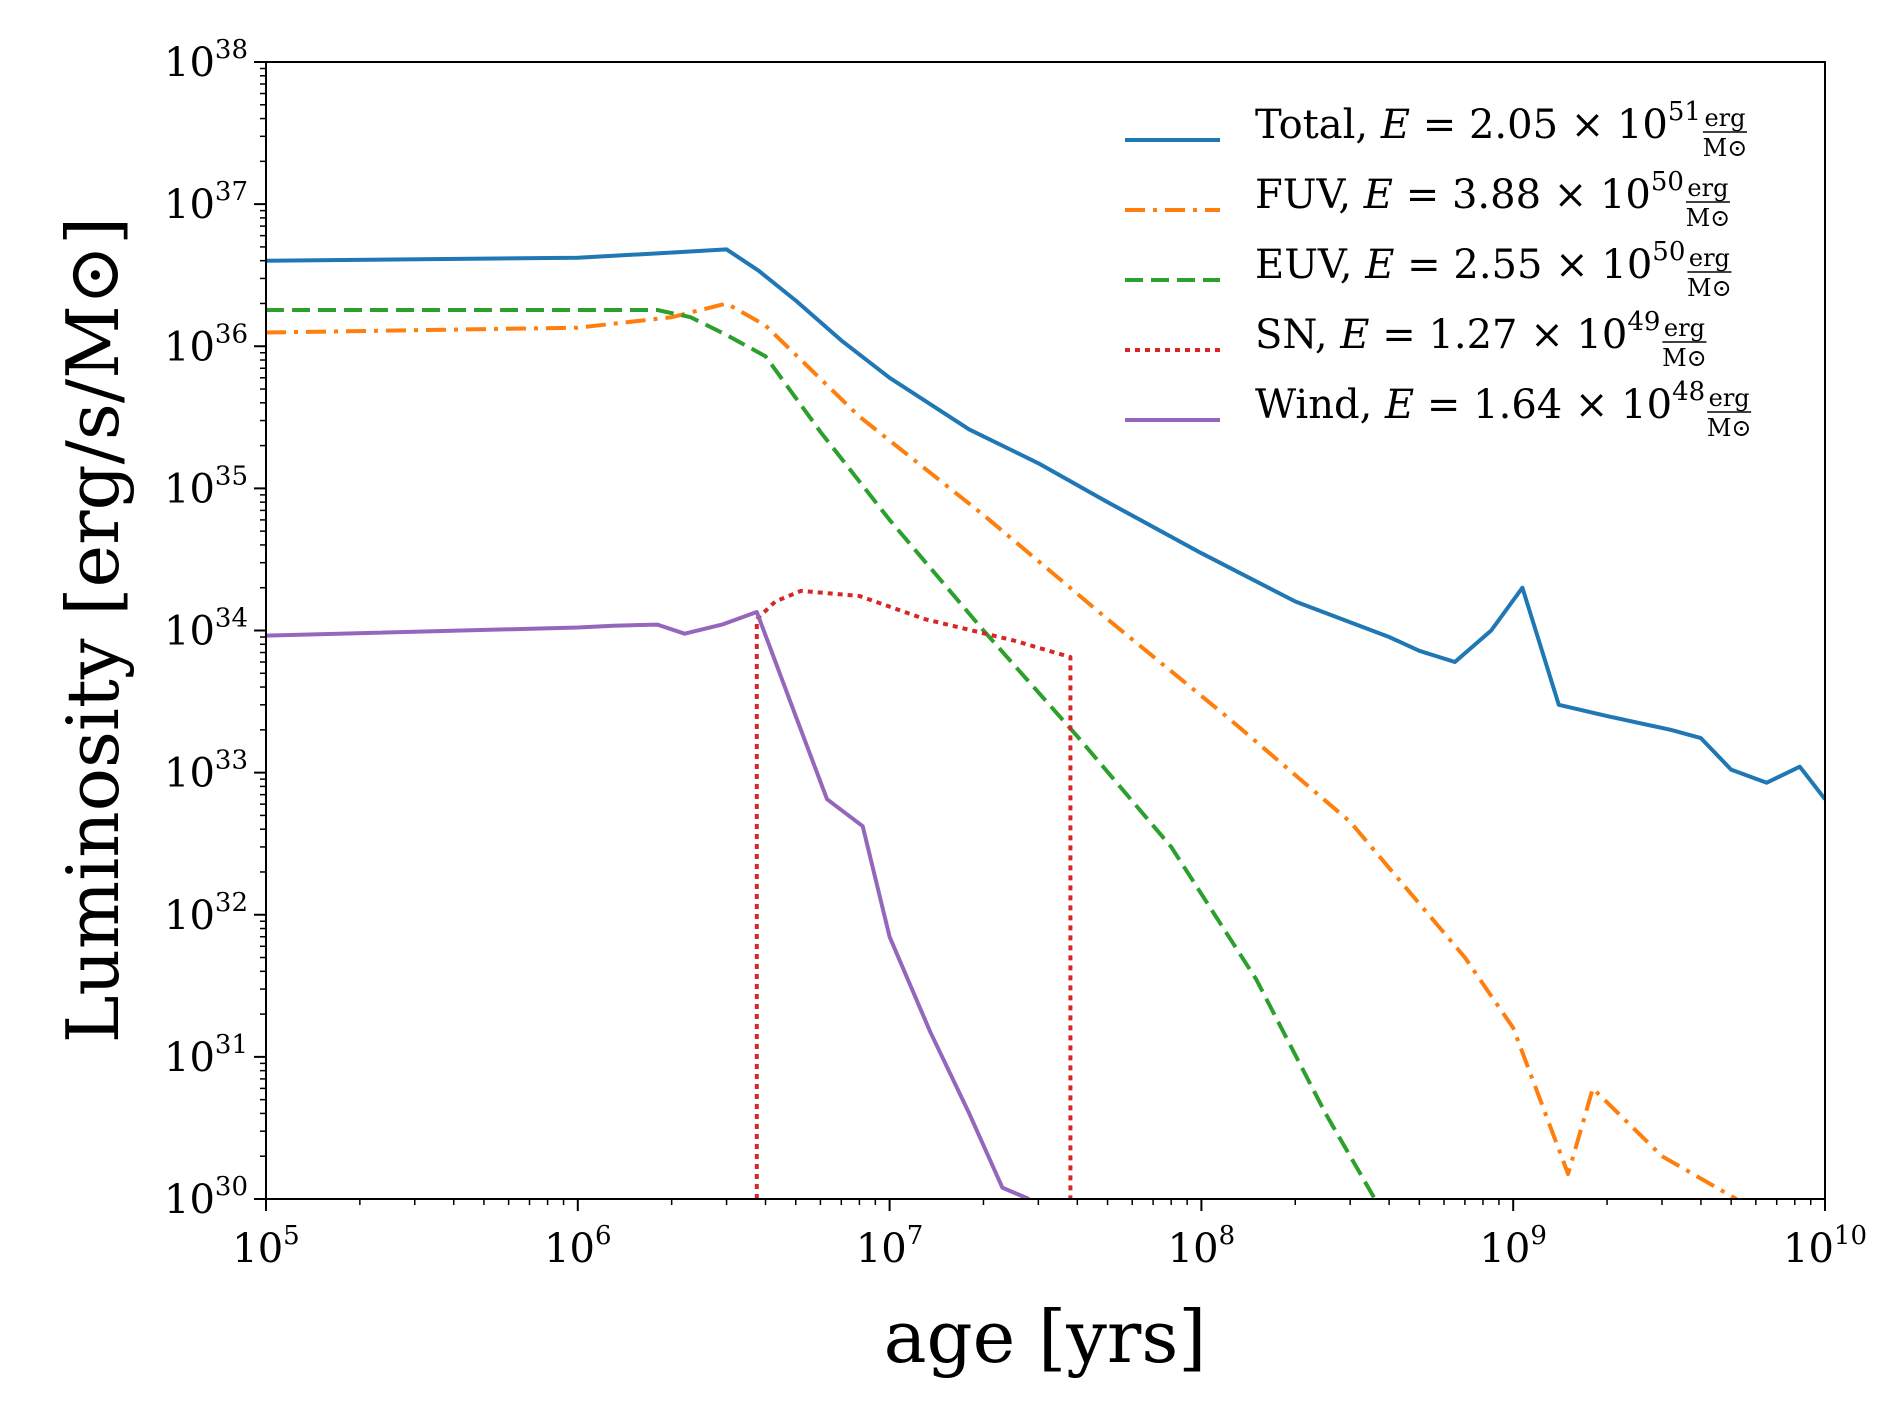  I want to click on y-tick-exp: 33, so click(231, 761).